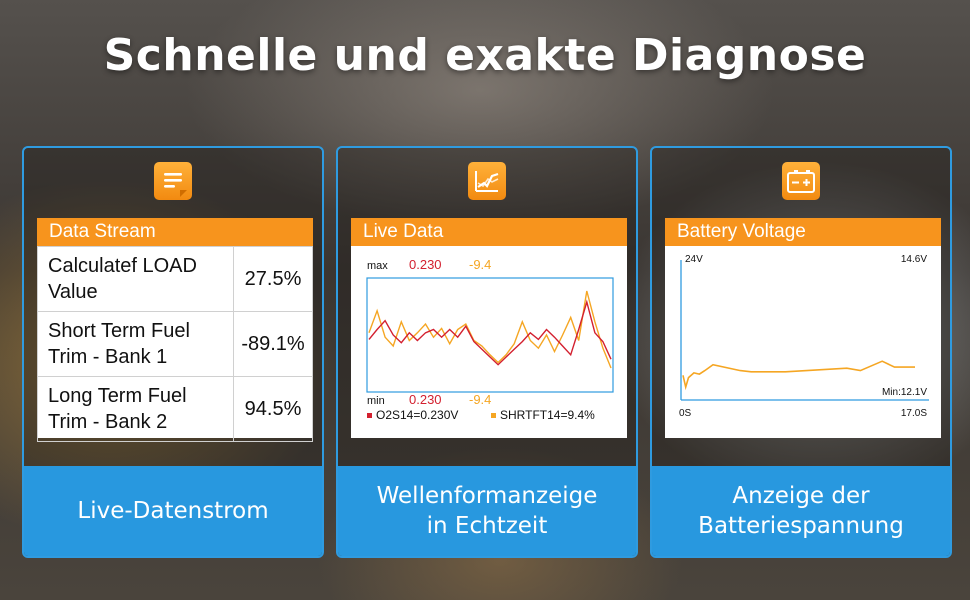  What do you see at coordinates (487, 181) in the screenshot?
I see `waveform-icon` at bounding box center [487, 181].